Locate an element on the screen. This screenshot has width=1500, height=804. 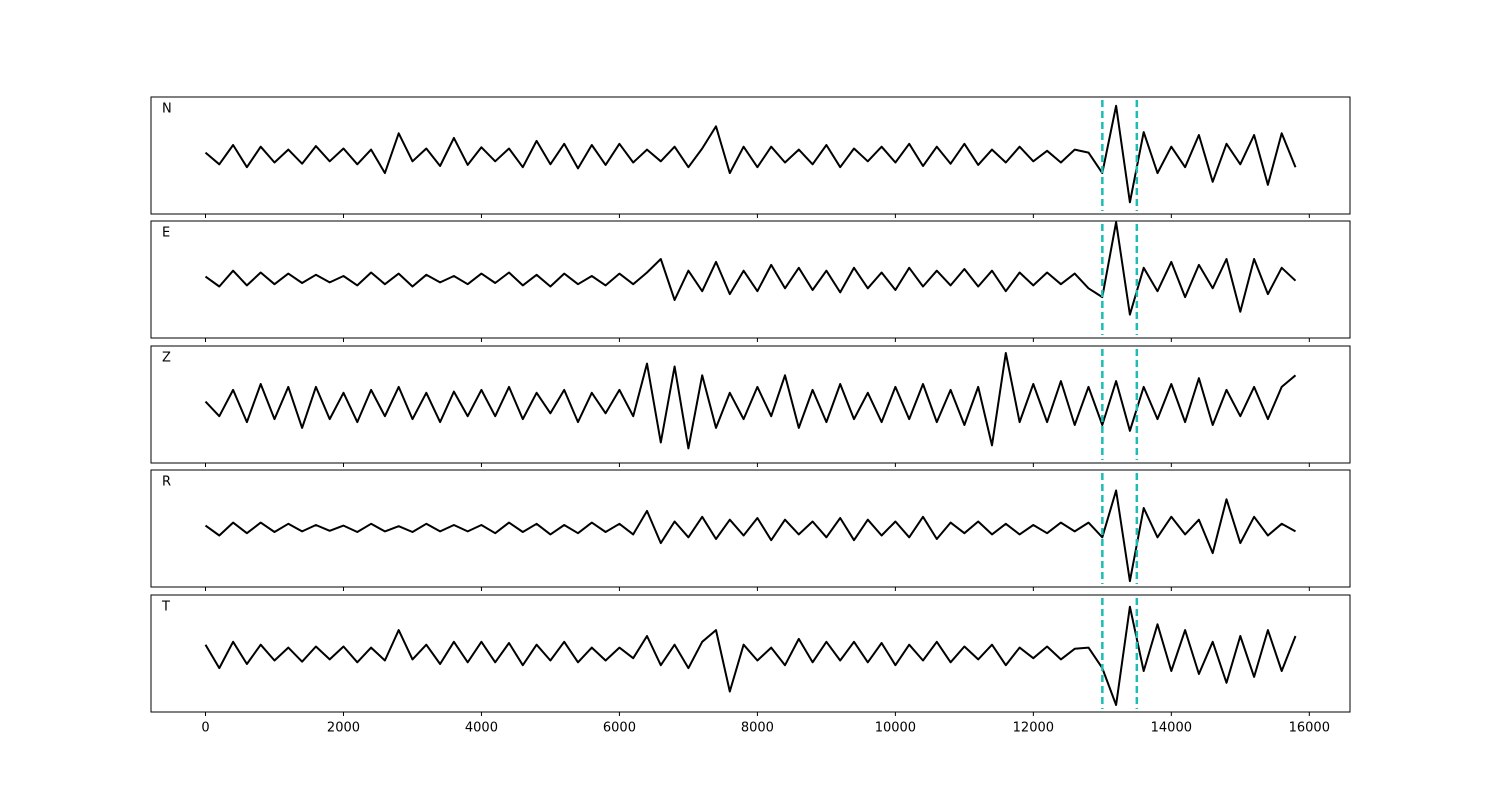
x-tick-label: 8000 is located at coordinates (757, 728).